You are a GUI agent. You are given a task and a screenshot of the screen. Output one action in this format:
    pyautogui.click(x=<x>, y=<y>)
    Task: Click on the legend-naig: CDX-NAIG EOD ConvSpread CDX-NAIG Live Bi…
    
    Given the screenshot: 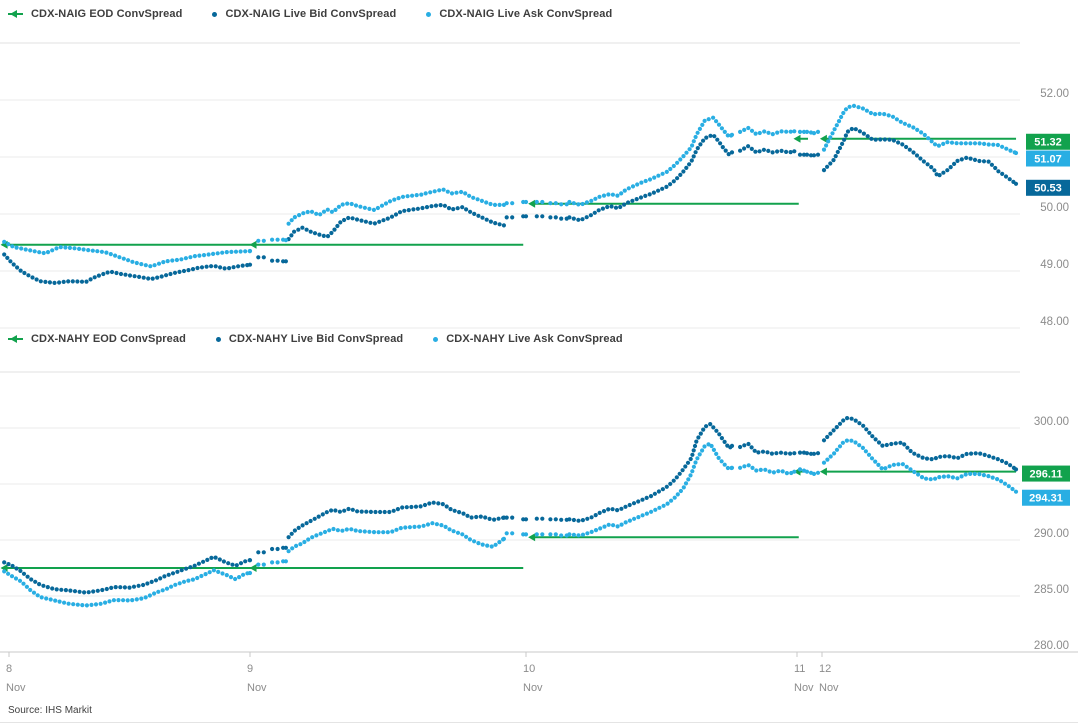 What is the action you would take?
    pyautogui.click(x=310, y=14)
    